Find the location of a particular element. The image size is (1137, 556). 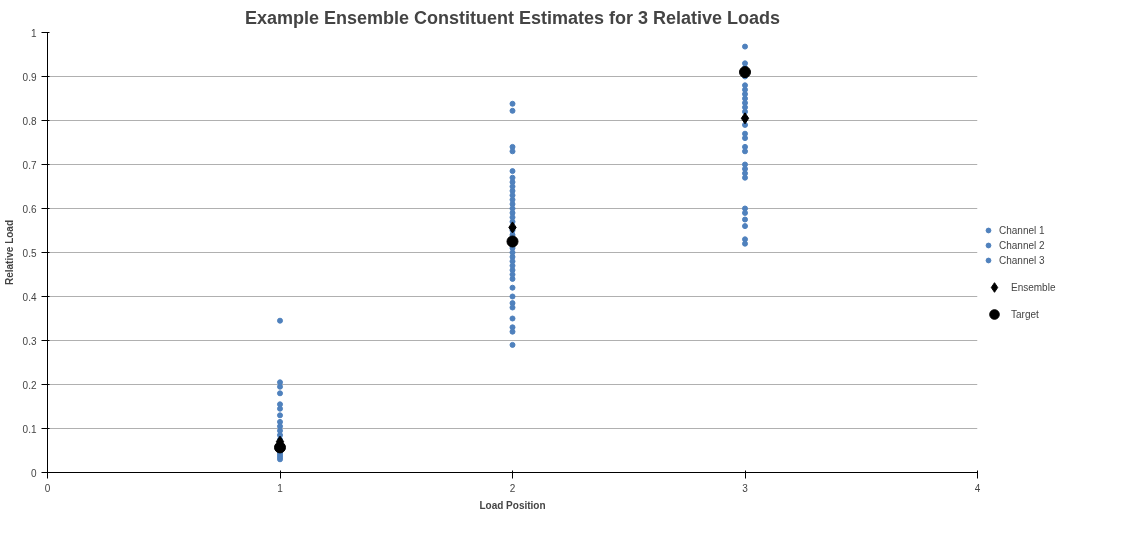

legend-label: Channel 3 is located at coordinates (1022, 260).